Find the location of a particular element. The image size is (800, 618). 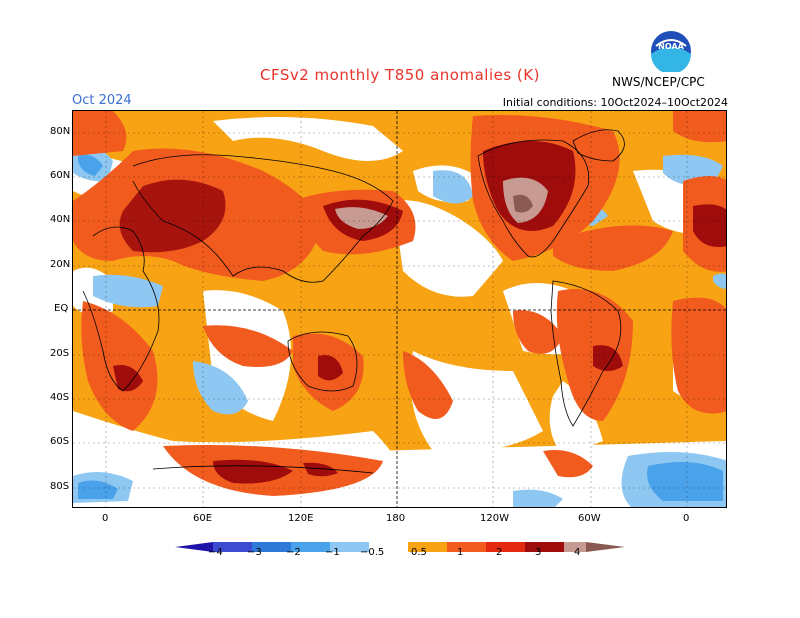

lat-label-eq: EQ is located at coordinates (61, 308).